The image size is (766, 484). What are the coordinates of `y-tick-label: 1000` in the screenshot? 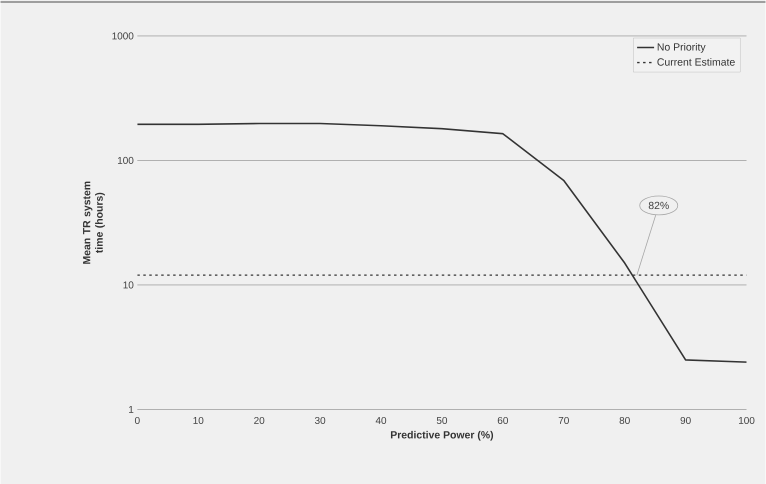 It's located at (123, 36).